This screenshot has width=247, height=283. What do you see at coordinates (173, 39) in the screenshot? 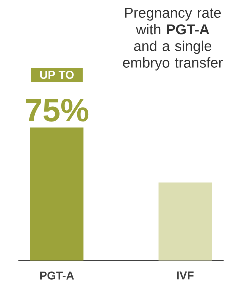
I see `chart-title: Pregnancy rate with PGT-A and a single embryo transfer` at bounding box center [173, 39].